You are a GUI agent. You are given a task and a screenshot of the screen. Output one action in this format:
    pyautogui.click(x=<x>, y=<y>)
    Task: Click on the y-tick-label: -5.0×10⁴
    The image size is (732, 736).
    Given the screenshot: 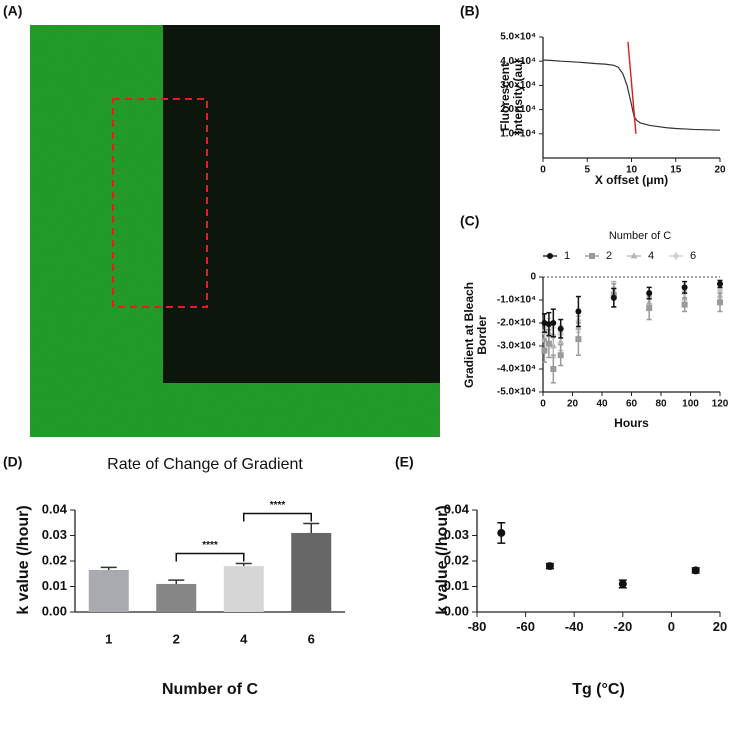 What is the action you would take?
    pyautogui.click(x=516, y=392)
    